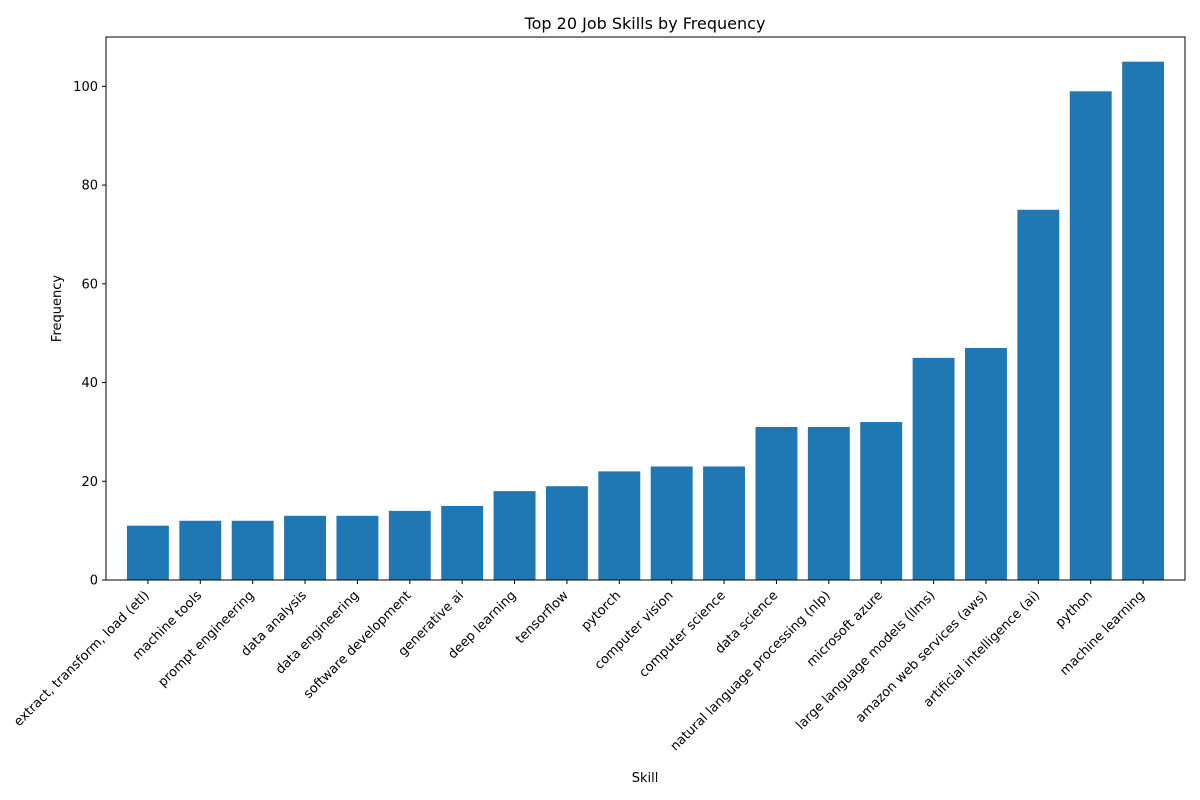 This screenshot has width=1200, height=800. I want to click on y-tick-label: 80, so click(89, 186).